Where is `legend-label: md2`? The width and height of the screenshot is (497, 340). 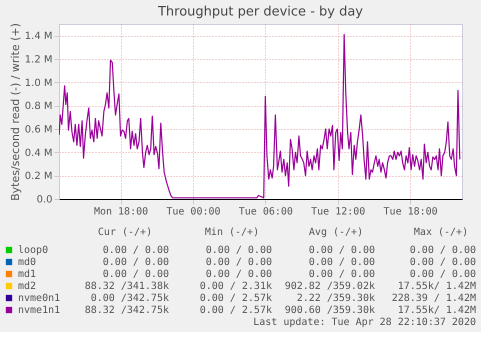 legend-label: md2 is located at coordinates (27, 286).